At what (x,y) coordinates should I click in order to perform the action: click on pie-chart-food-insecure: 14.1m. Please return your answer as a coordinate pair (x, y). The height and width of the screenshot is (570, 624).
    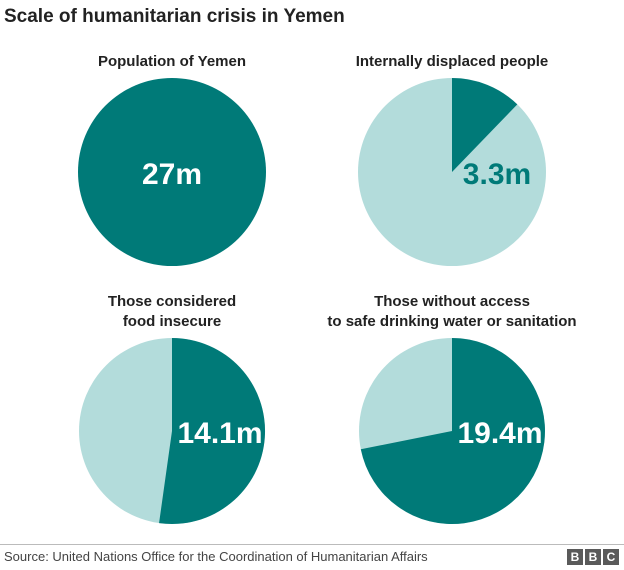
    Looking at the image, I should click on (172, 431).